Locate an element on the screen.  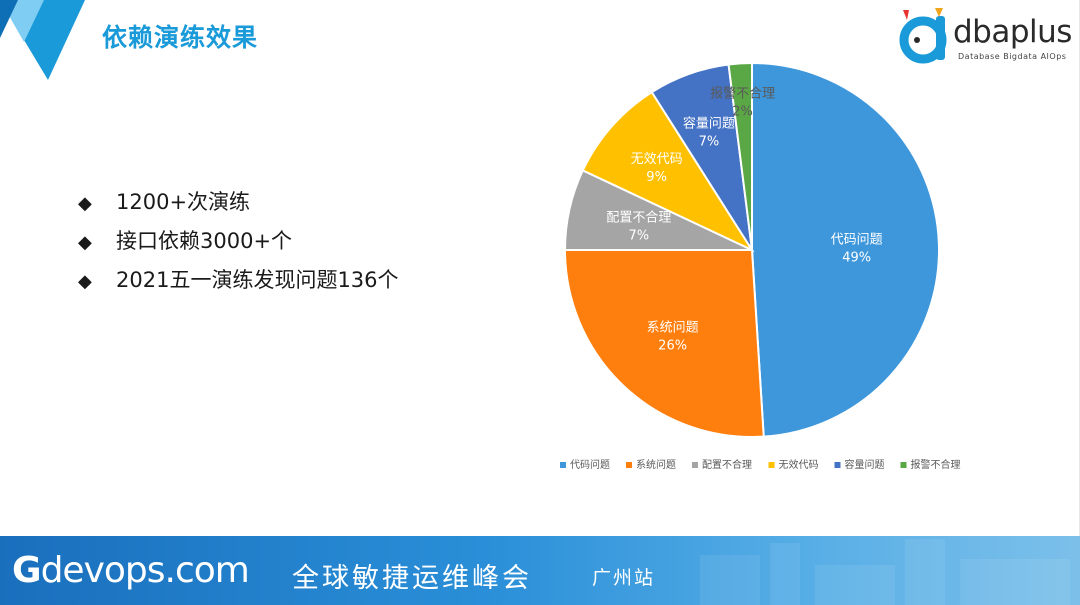
legend-label: 系统问题 is located at coordinates (656, 464).